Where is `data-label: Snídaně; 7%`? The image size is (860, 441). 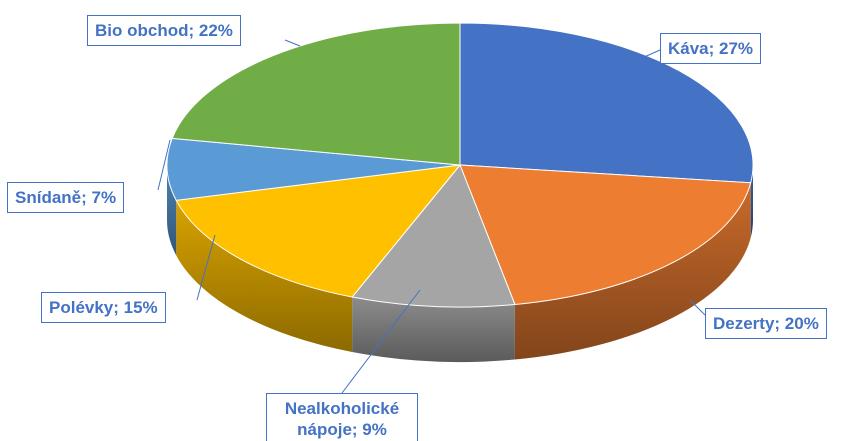 data-label: Snídaně; 7% is located at coordinates (66, 197).